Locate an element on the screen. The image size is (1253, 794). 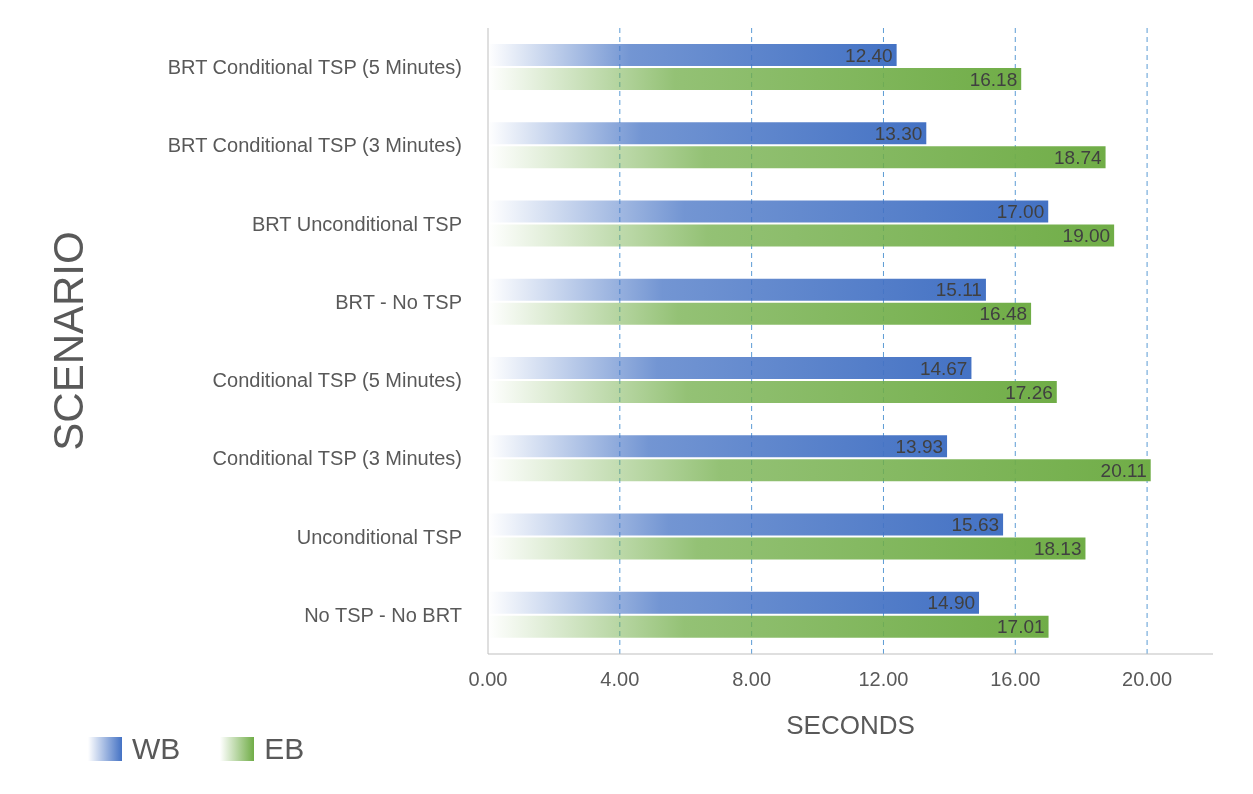
data-label: 20.11 is located at coordinates (1123, 470).